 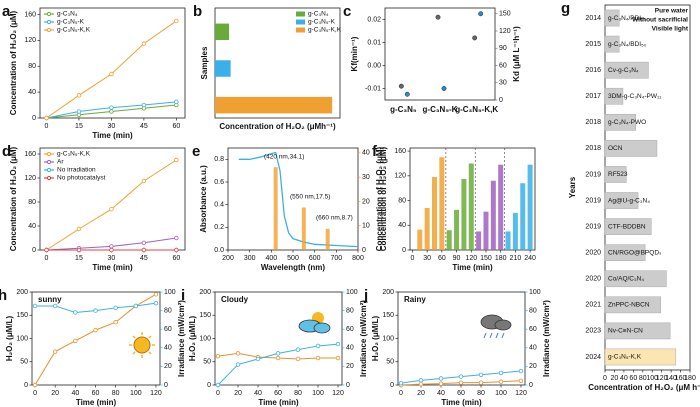 What do you see at coordinates (505, 31) in the screenshot?
I see `y2-tick-label: 120` at bounding box center [505, 31].